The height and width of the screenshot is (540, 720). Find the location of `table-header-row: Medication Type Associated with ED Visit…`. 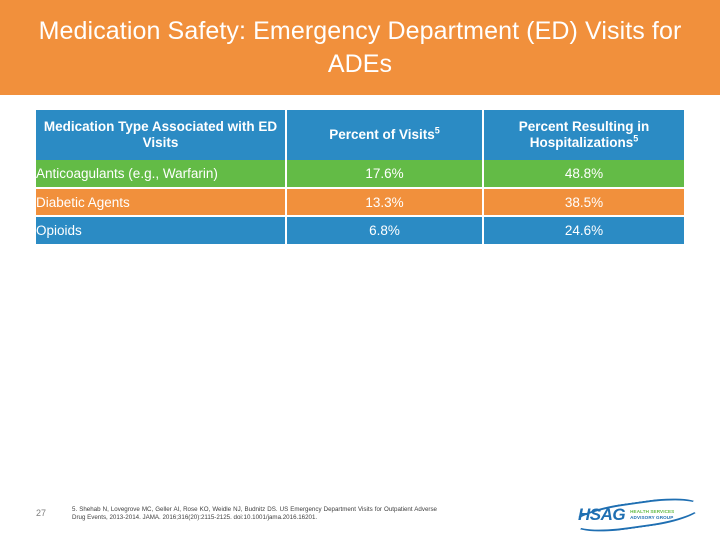

table-header-row: Medication Type Associated with ED Visit… is located at coordinates (360, 135).